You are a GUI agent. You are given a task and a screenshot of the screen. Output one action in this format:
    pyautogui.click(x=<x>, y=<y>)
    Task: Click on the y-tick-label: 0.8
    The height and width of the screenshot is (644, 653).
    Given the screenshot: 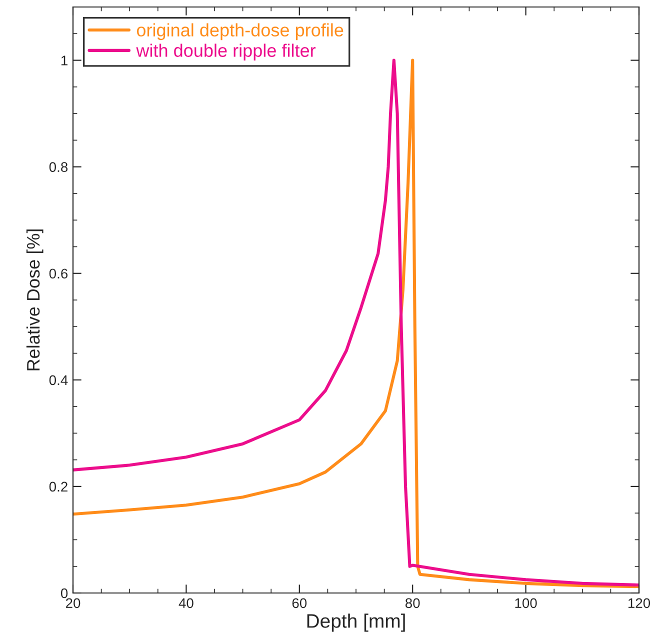 What is the action you would take?
    pyautogui.click(x=58, y=167)
    